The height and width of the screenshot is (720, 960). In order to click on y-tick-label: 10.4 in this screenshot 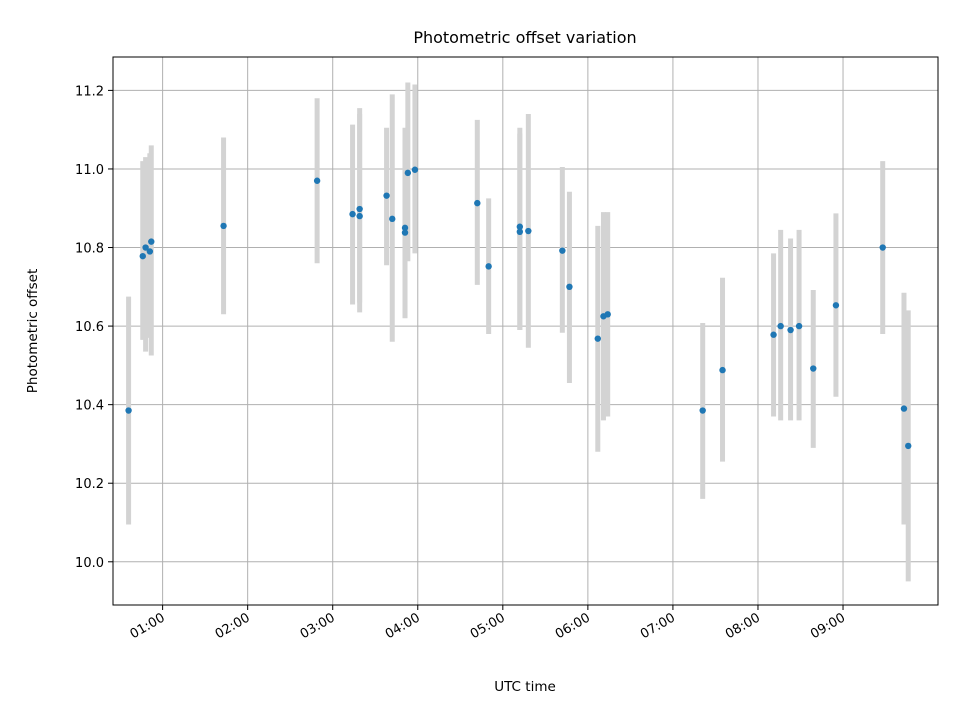, I will do `click(89, 406)`.